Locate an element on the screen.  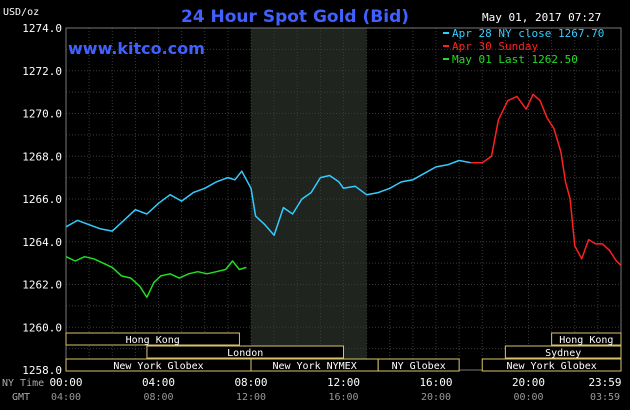
x-tick-label-gmt: 08:00 is located at coordinates (158, 397).